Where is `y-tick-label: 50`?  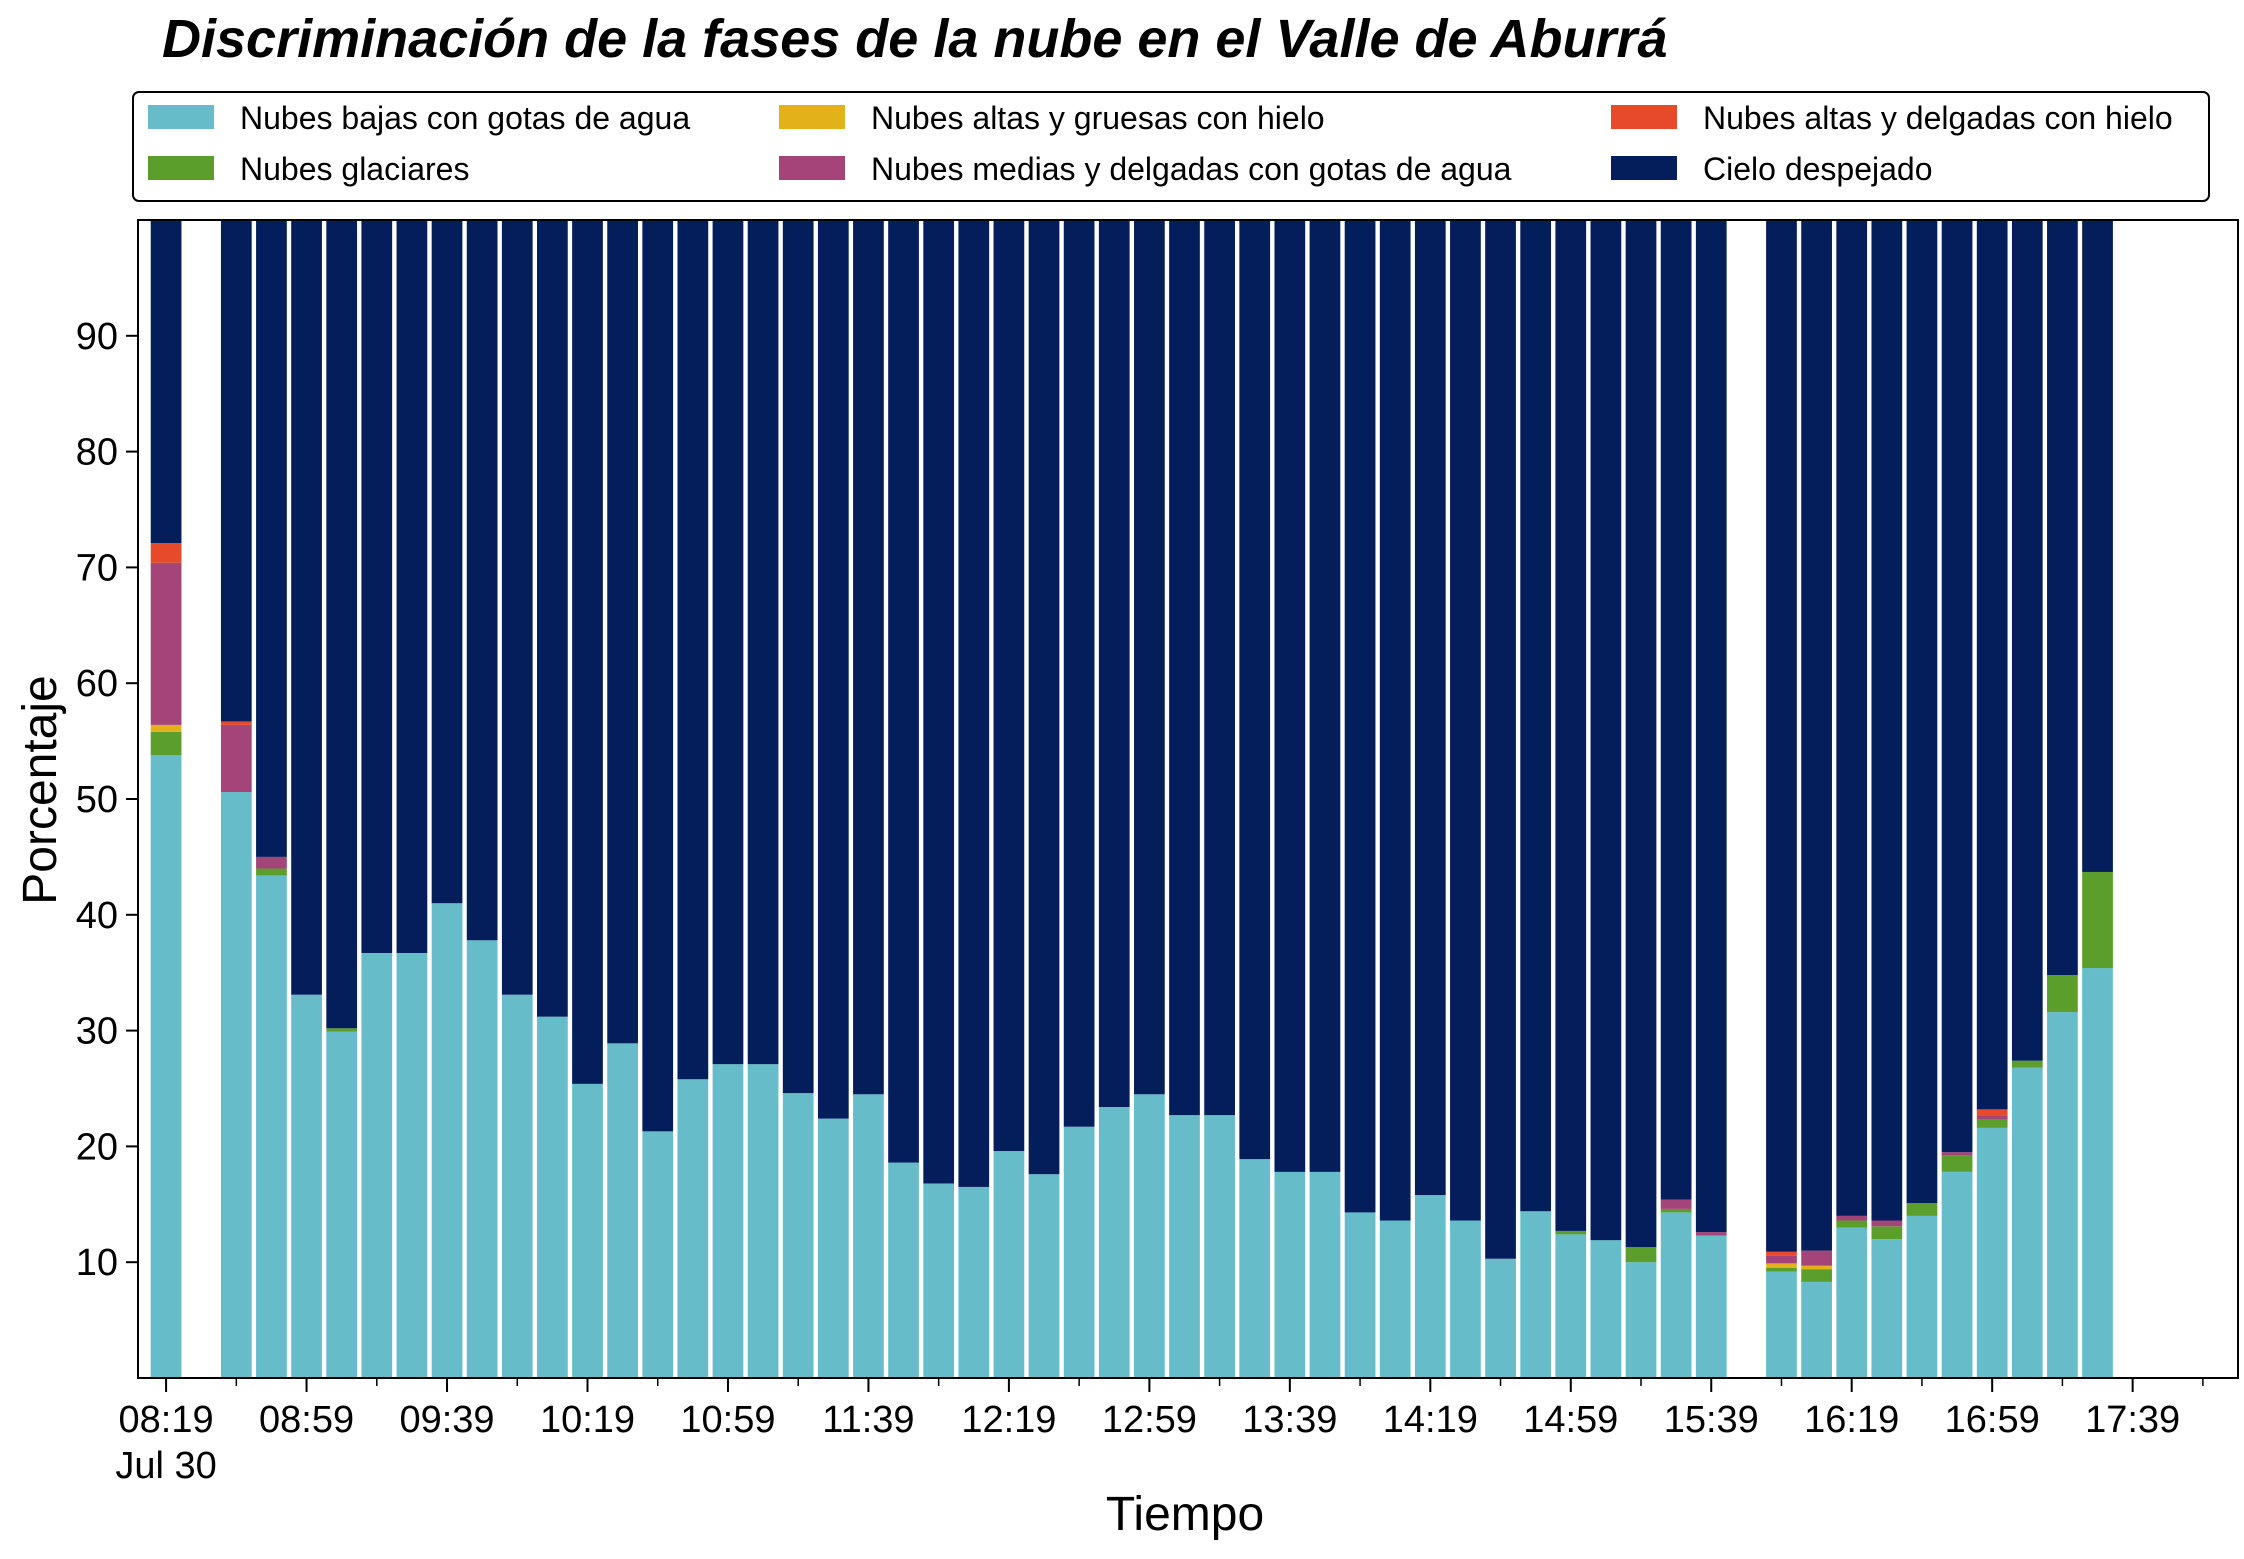 y-tick-label: 50 is located at coordinates (97, 800).